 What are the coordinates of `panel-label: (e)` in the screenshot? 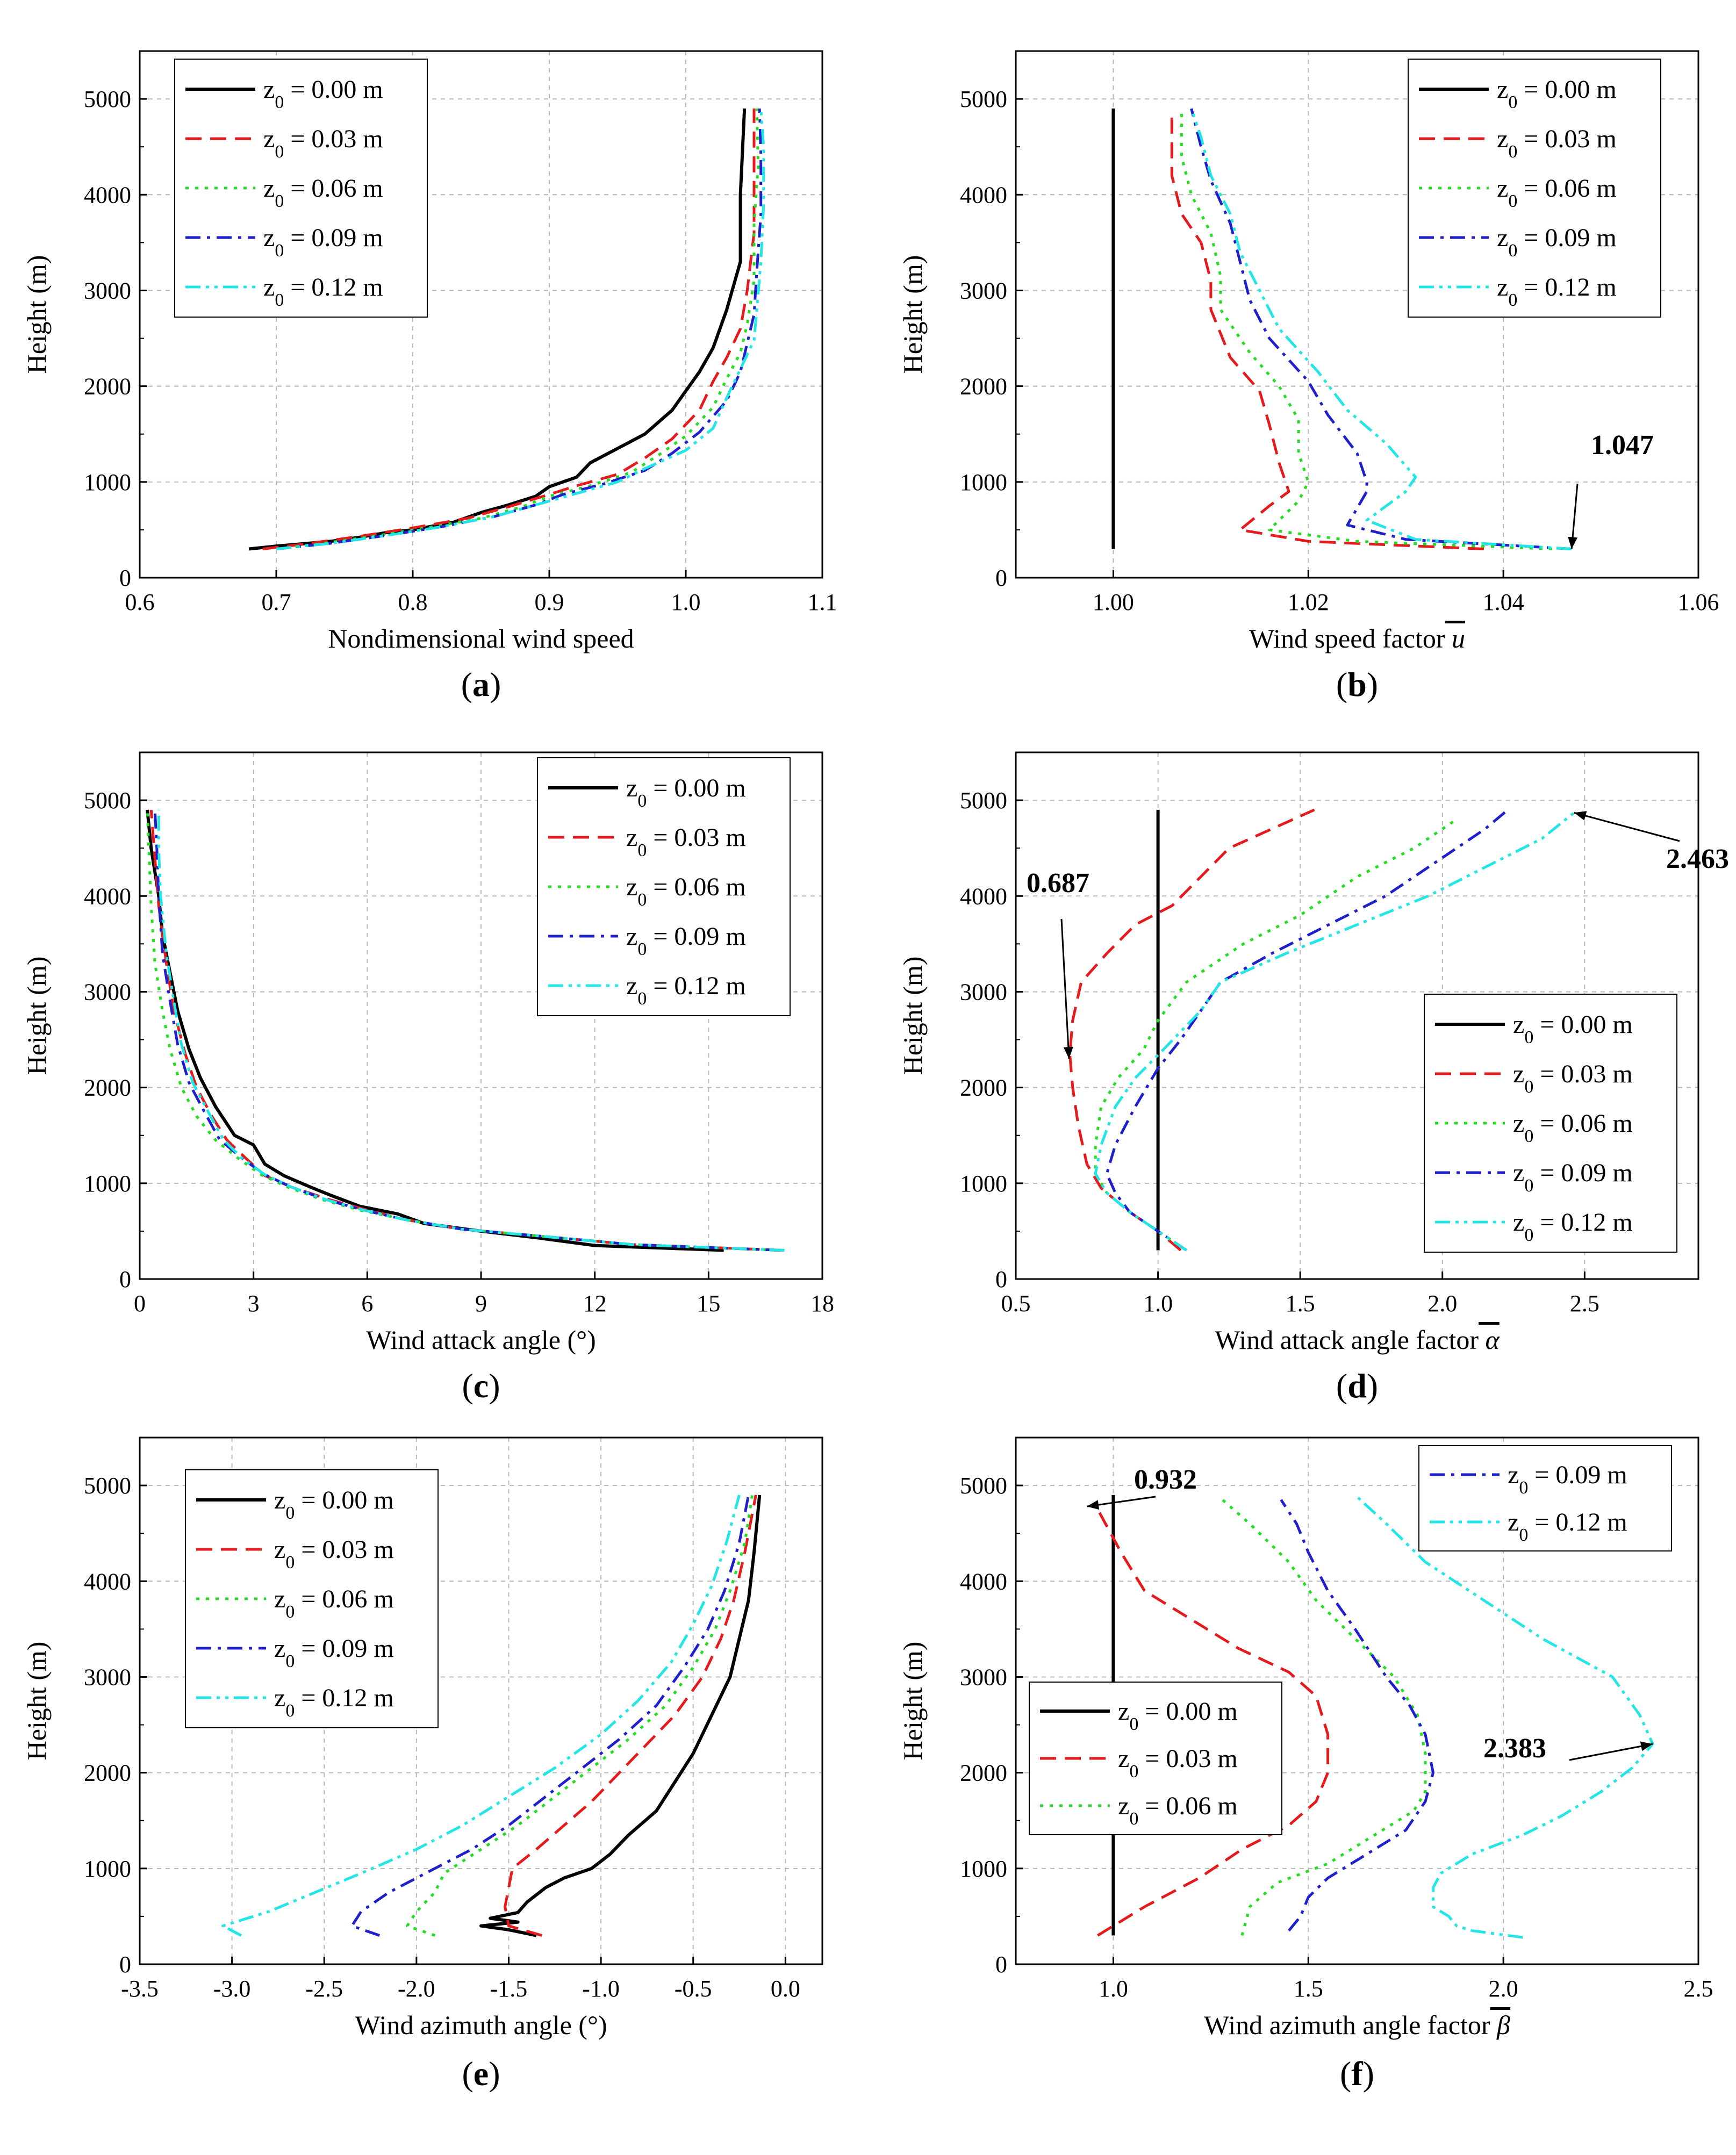 It's located at (481, 2074).